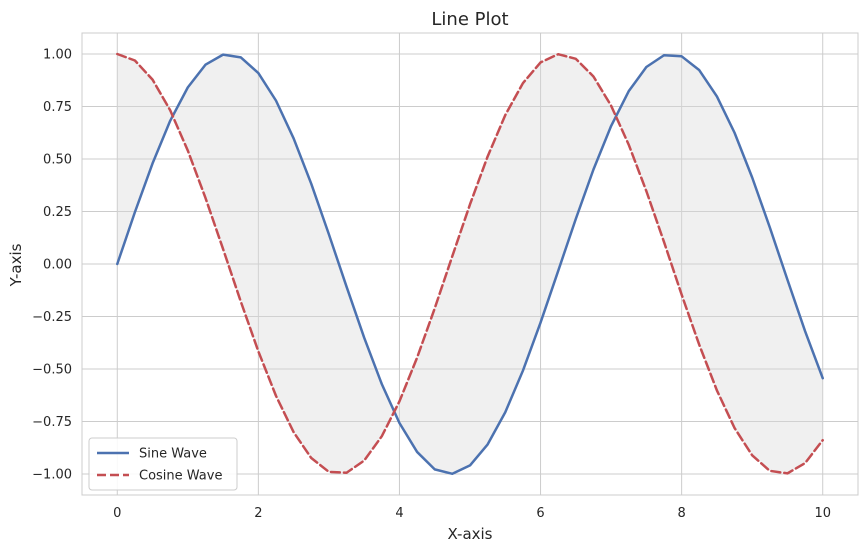 The height and width of the screenshot is (553, 867). What do you see at coordinates (470, 534) in the screenshot?
I see `x-axis-label: X-axis` at bounding box center [470, 534].